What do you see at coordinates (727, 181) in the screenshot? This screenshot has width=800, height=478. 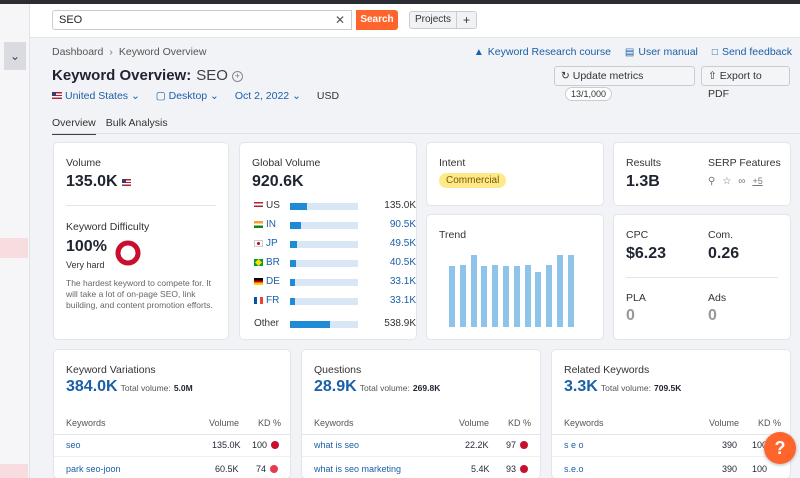 I see `star-icon: ☆` at bounding box center [727, 181].